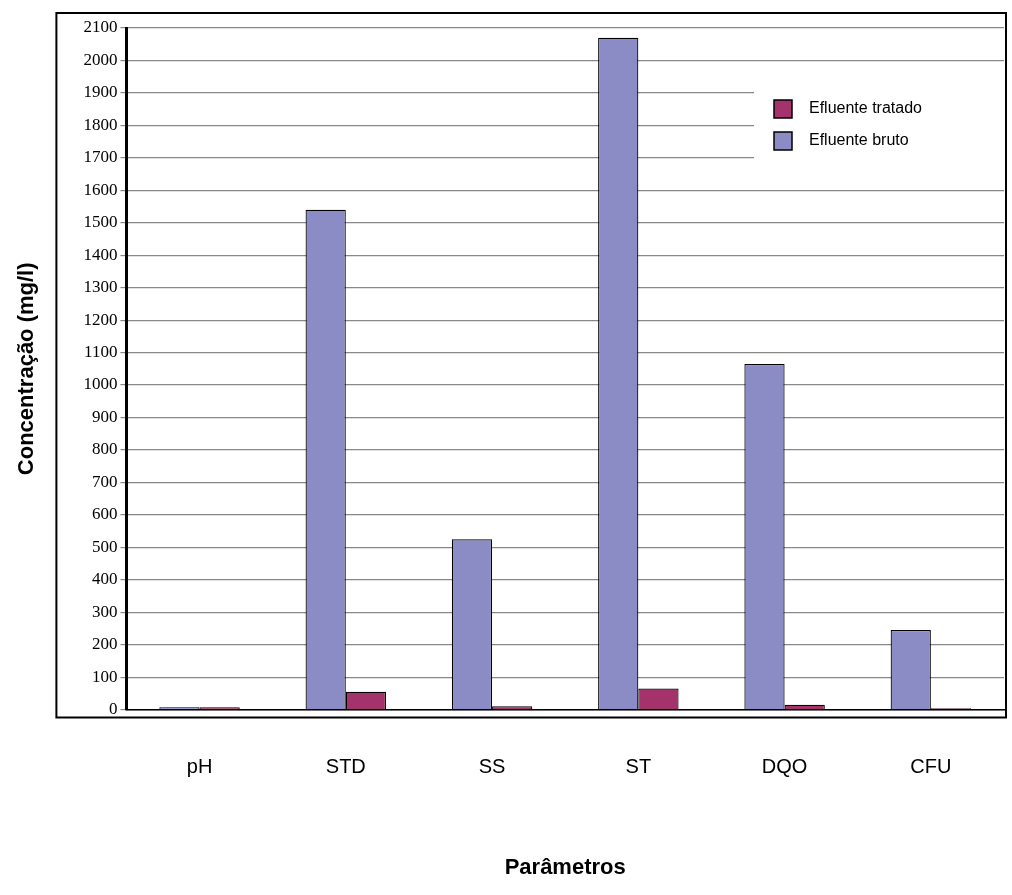 Image resolution: width=1012 pixels, height=895 pixels. I want to click on y-tick-label: 900, so click(104, 416).